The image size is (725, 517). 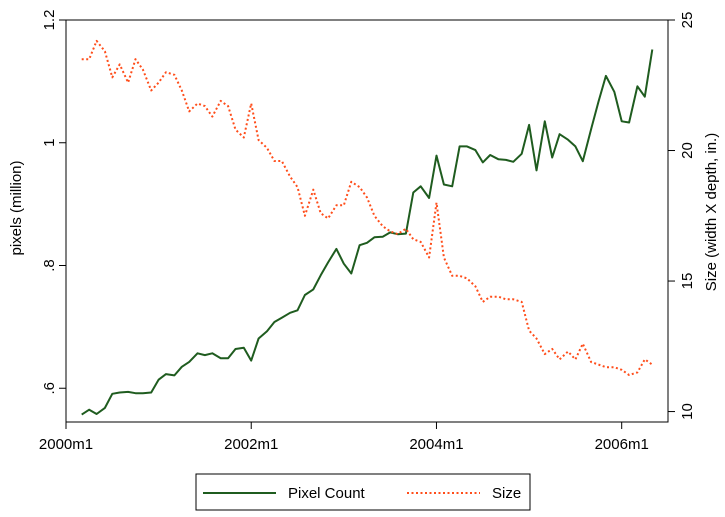 I want to click on legend-label-pixel-count: Pixel Count, so click(x=327, y=493).